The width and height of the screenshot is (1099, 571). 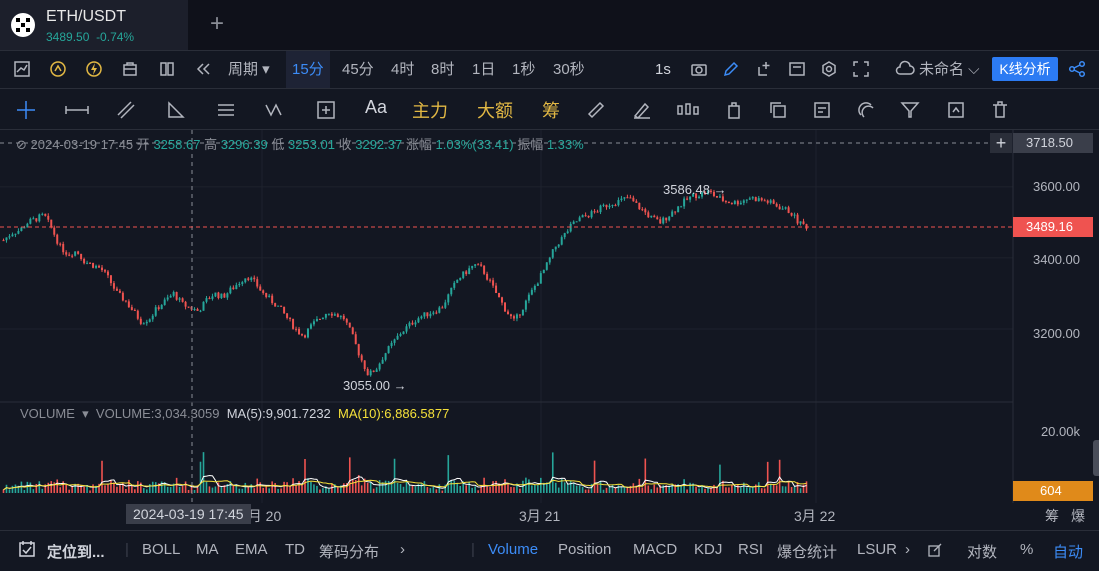 I want to click on flash-icon, so click(x=94, y=69).